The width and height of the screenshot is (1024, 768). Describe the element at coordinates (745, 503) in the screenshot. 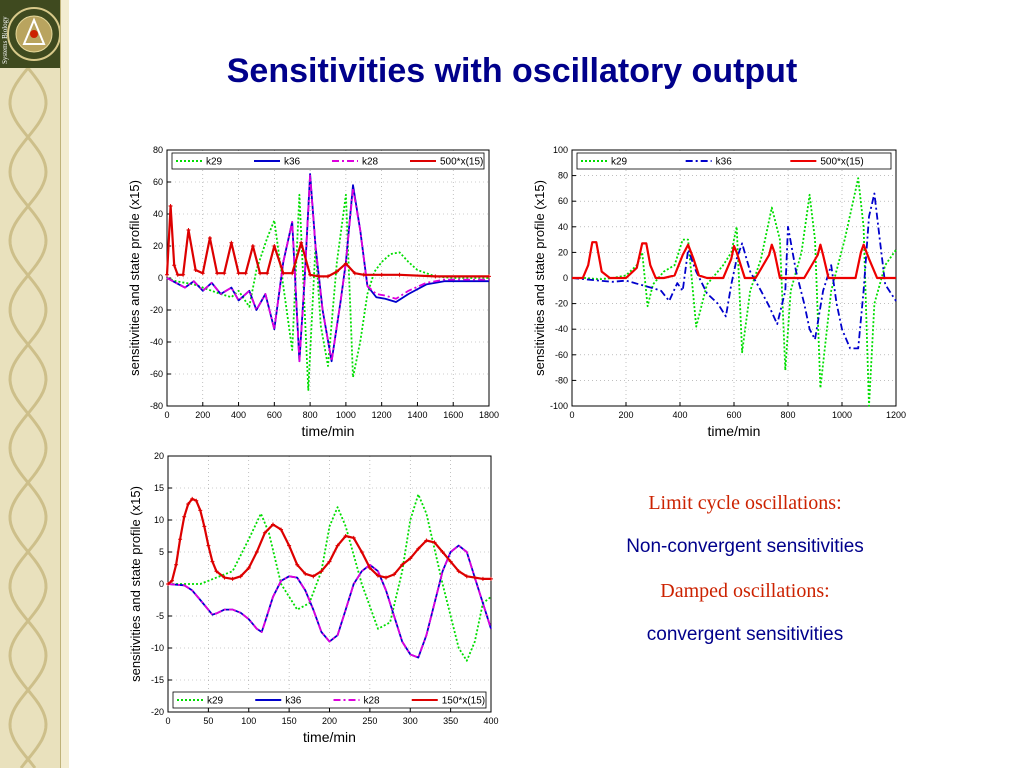

I see `note-limit-cycle: Limit cycle oscillations:` at that location.